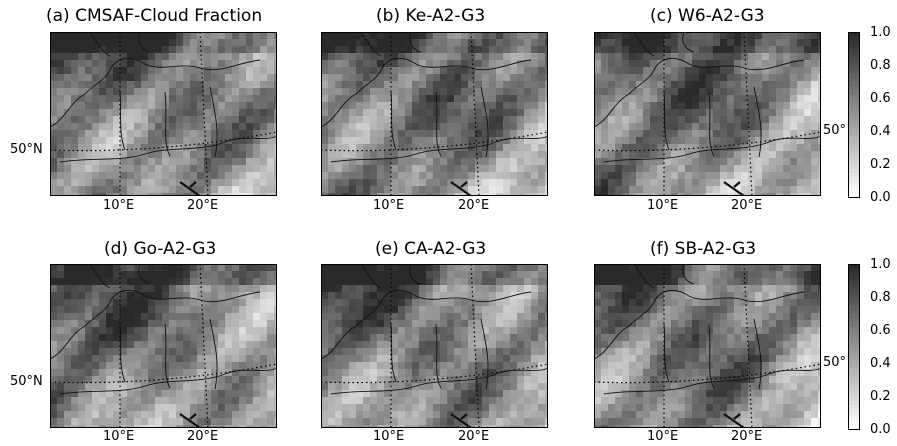 This screenshot has height=446, width=897. What do you see at coordinates (880, 297) in the screenshot?
I see `cbar-bottom-tick-08: 0.8` at bounding box center [880, 297].